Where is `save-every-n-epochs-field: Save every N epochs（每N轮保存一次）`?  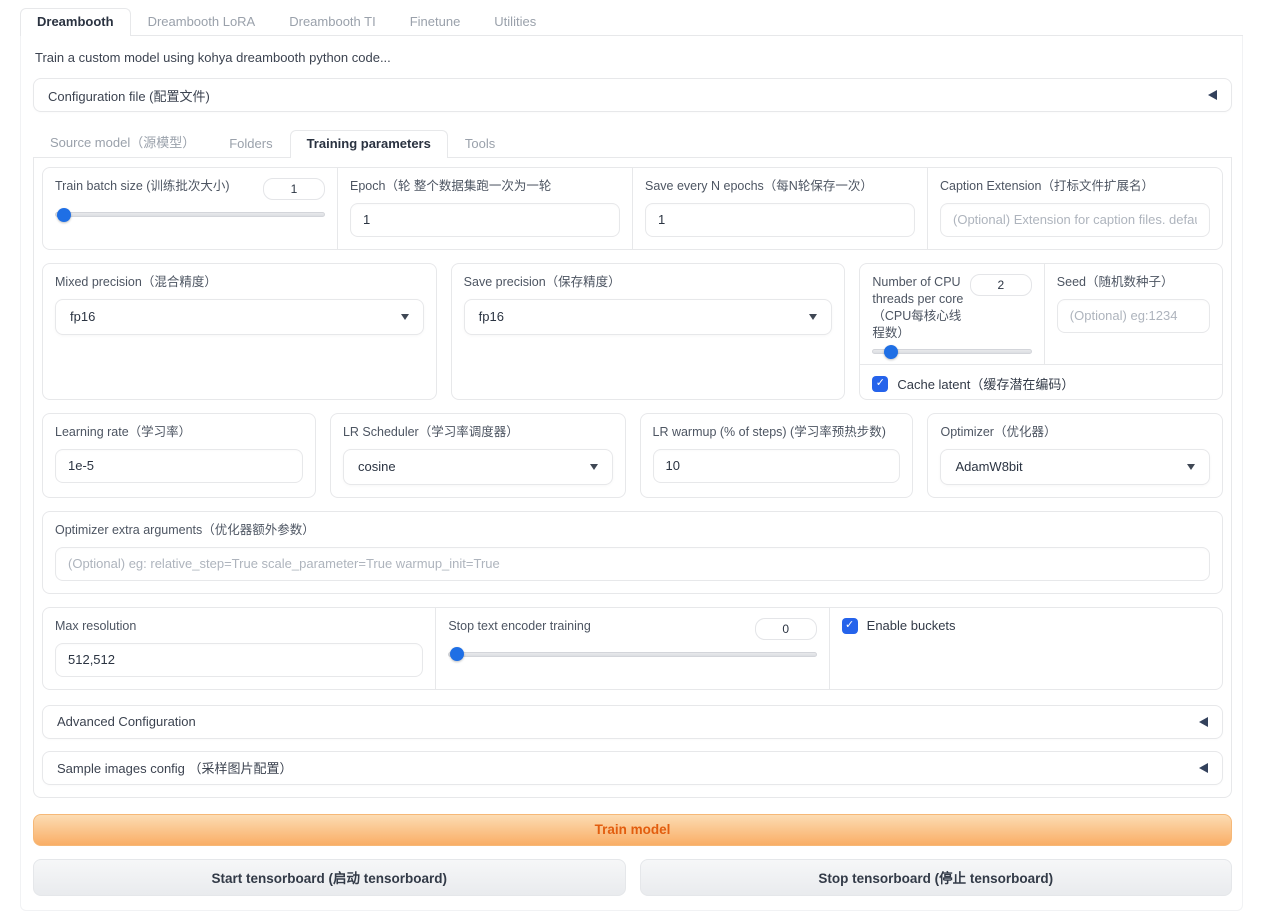 save-every-n-epochs-field: Save every N epochs（每N轮保存一次） is located at coordinates (779, 208).